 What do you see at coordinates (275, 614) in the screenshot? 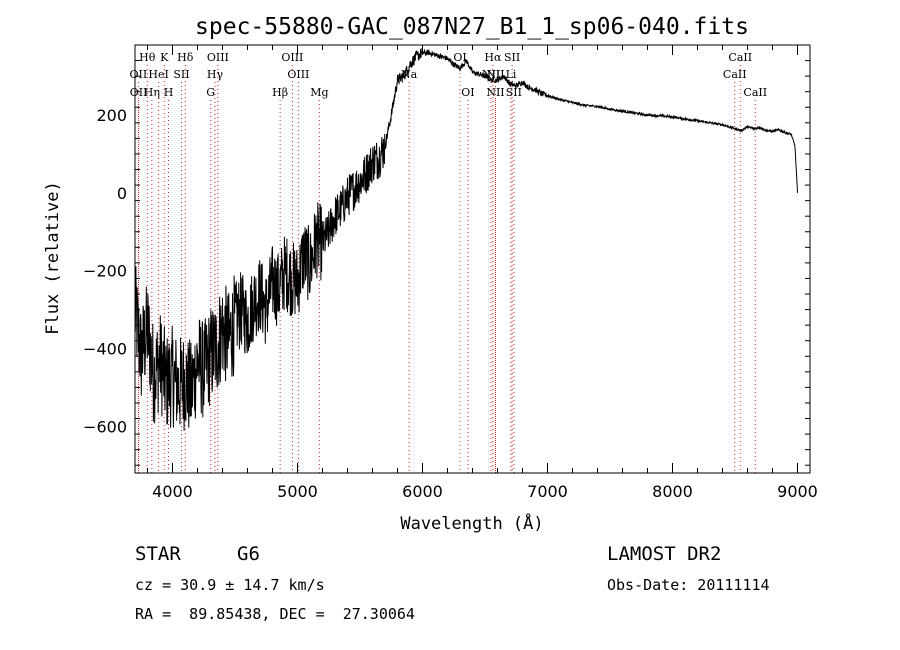
I see `coordinates: RA = 89.85438, DEC = 27.30064` at bounding box center [275, 614].